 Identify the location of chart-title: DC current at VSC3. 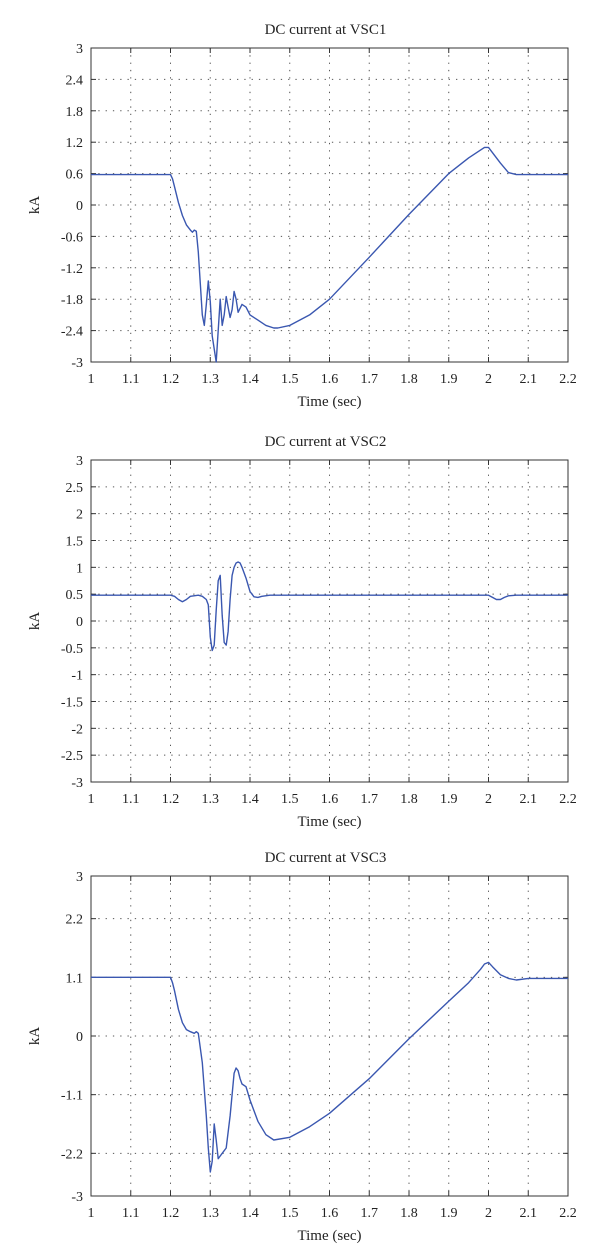
(326, 858).